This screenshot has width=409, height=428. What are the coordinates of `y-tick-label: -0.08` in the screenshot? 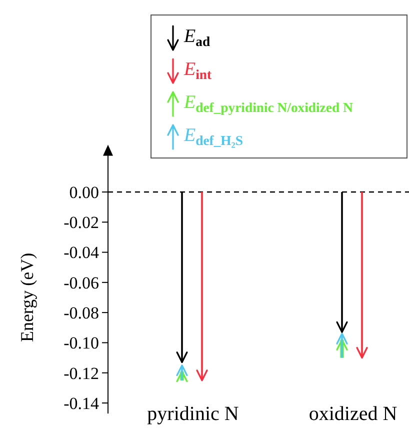 It's located at (81, 313).